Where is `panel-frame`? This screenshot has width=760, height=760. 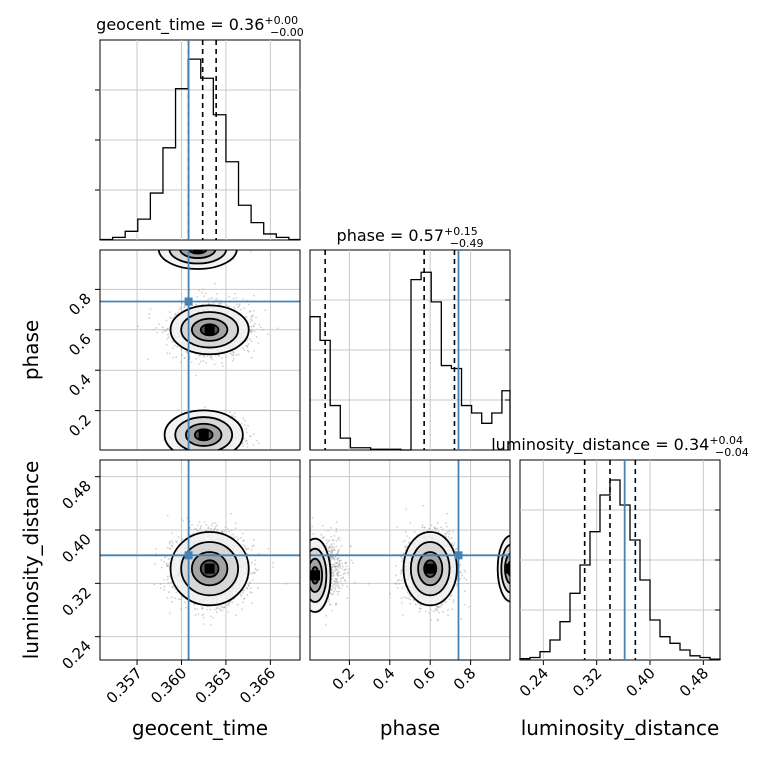
panel-frame is located at coordinates (200, 350).